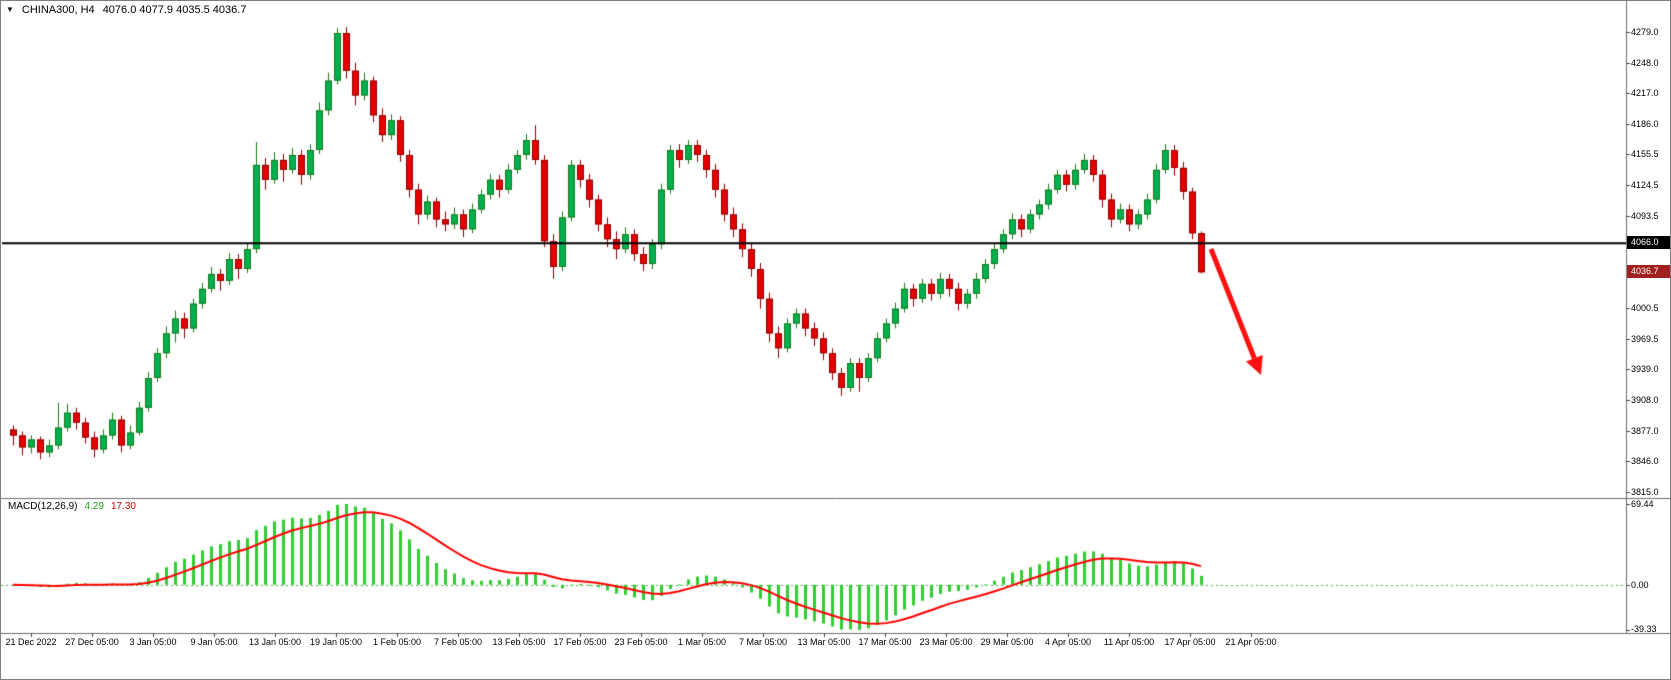  What do you see at coordinates (10, 9) in the screenshot?
I see `collapse-triangle-icon: ▼` at bounding box center [10, 9].